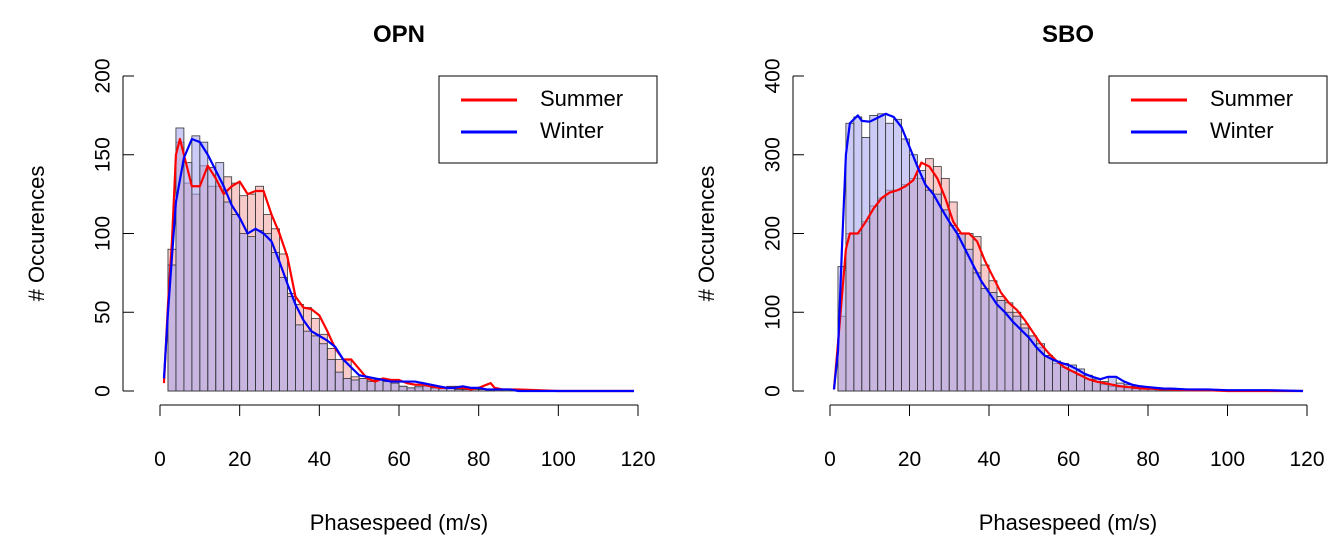 Image resolution: width=1333 pixels, height=542 pixels. What do you see at coordinates (79, 227) in the screenshot?
I see `y-axis: 0 50 100 150 200 # Occurences` at bounding box center [79, 227].